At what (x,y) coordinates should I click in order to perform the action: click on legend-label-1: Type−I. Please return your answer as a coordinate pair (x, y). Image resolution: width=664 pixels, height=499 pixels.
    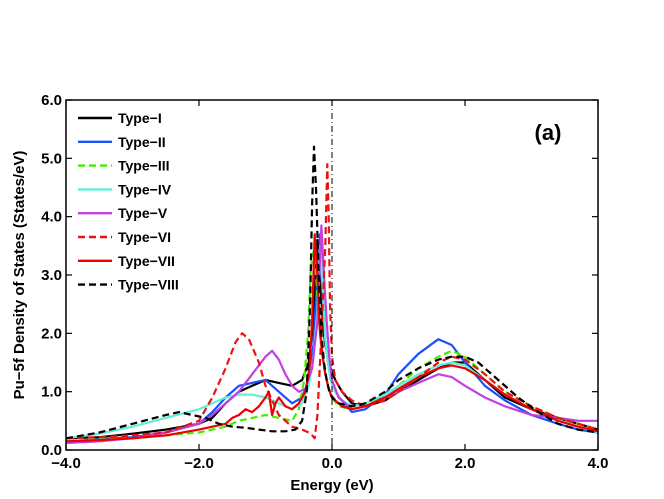
    Looking at the image, I should click on (140, 118).